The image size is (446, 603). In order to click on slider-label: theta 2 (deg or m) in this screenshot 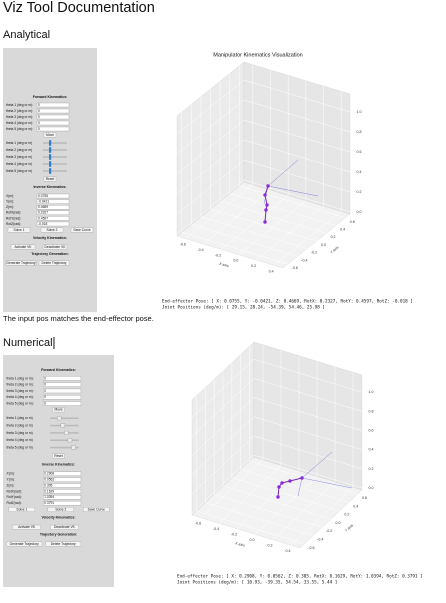, I will do `click(19, 150)`.